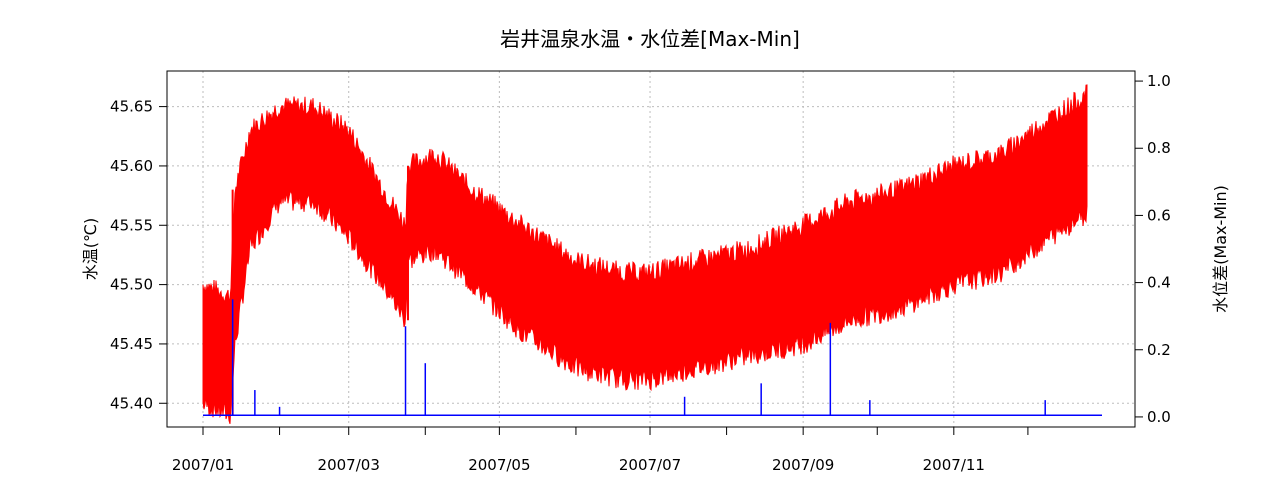  What do you see at coordinates (1220, 249) in the screenshot?
I see `y-axis-right-title: 水位差(Max-Min)` at bounding box center [1220, 249].